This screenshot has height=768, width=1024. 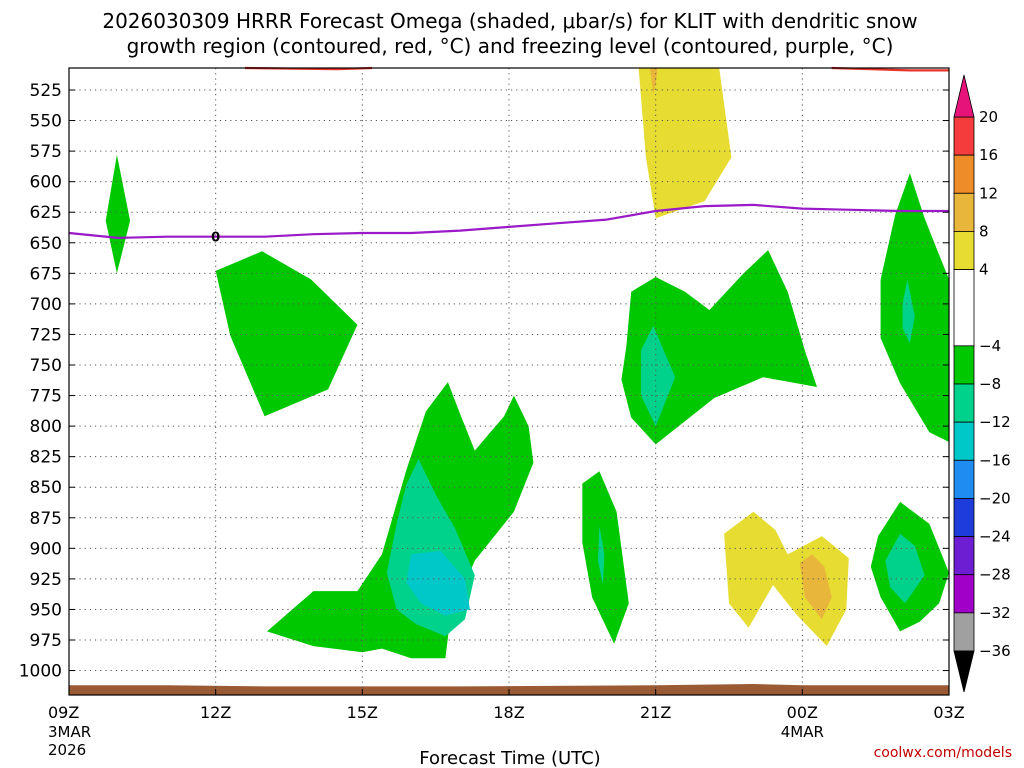 What do you see at coordinates (46, 183) in the screenshot?
I see `y-tick-label-600: 600` at bounding box center [46, 183].